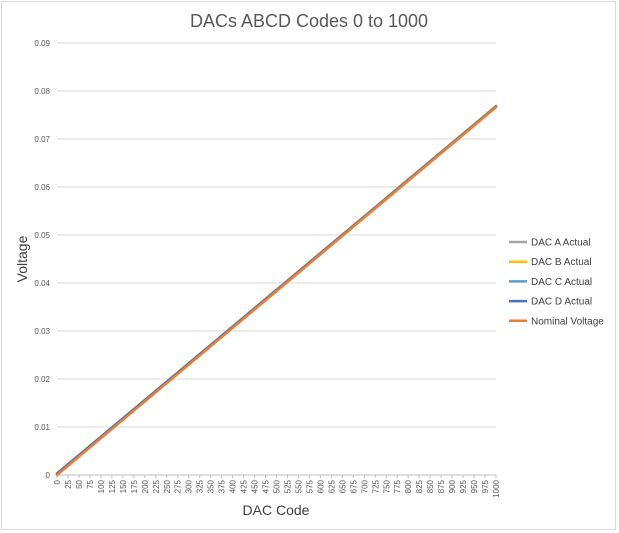 The image size is (619, 533). I want to click on legend-label: DAC B Actual, so click(561, 262).